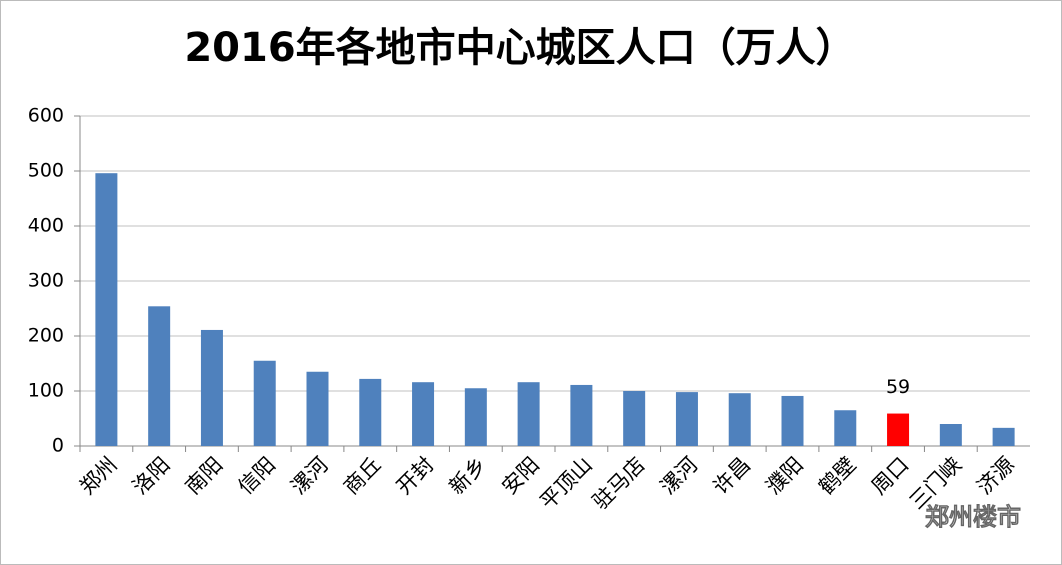  I want to click on y-tick-label: 0, so click(58, 446).